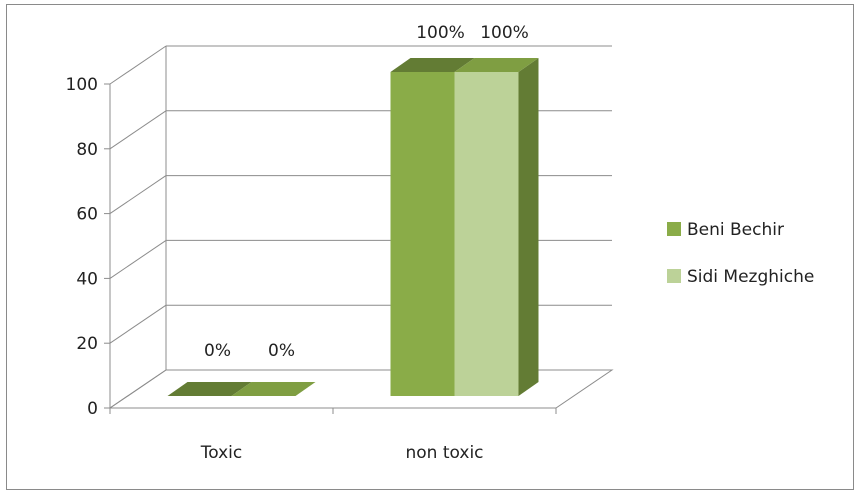  Describe the element at coordinates (333, 435) in the screenshot. I see `category-axis: Toxic non toxic` at that location.